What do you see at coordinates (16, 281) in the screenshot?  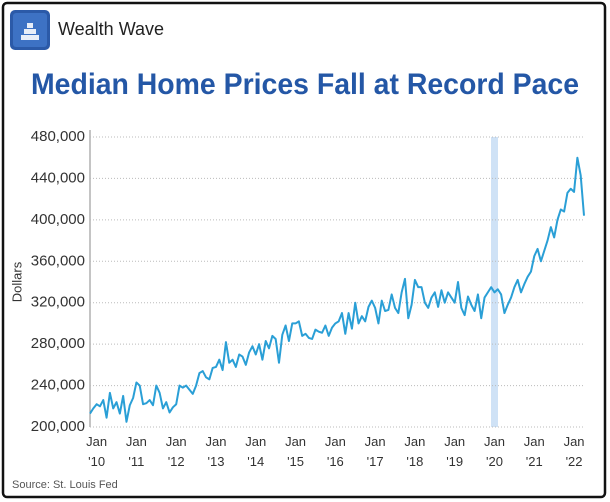 I see `y-axis-label: Dollars` at bounding box center [16, 281].